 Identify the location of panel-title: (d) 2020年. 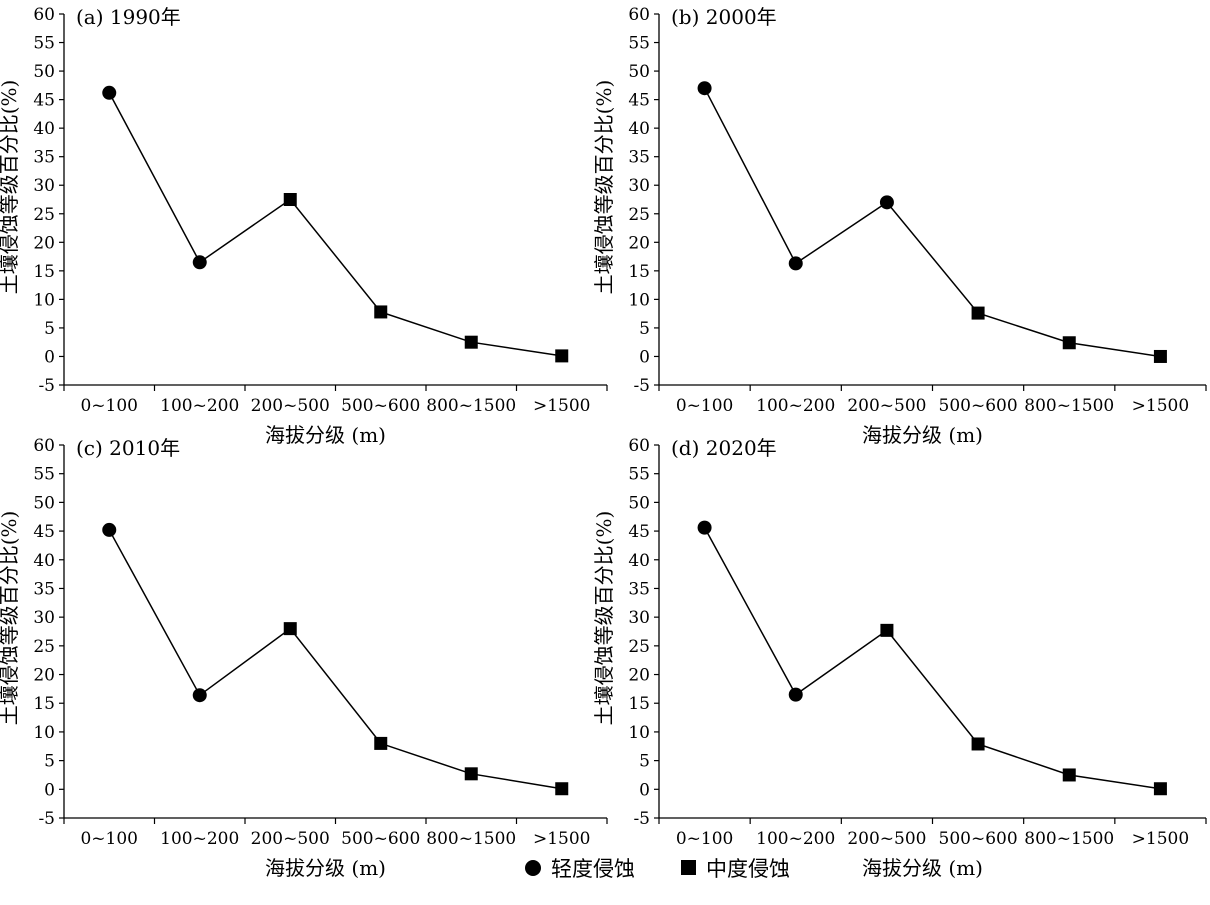
(724, 448).